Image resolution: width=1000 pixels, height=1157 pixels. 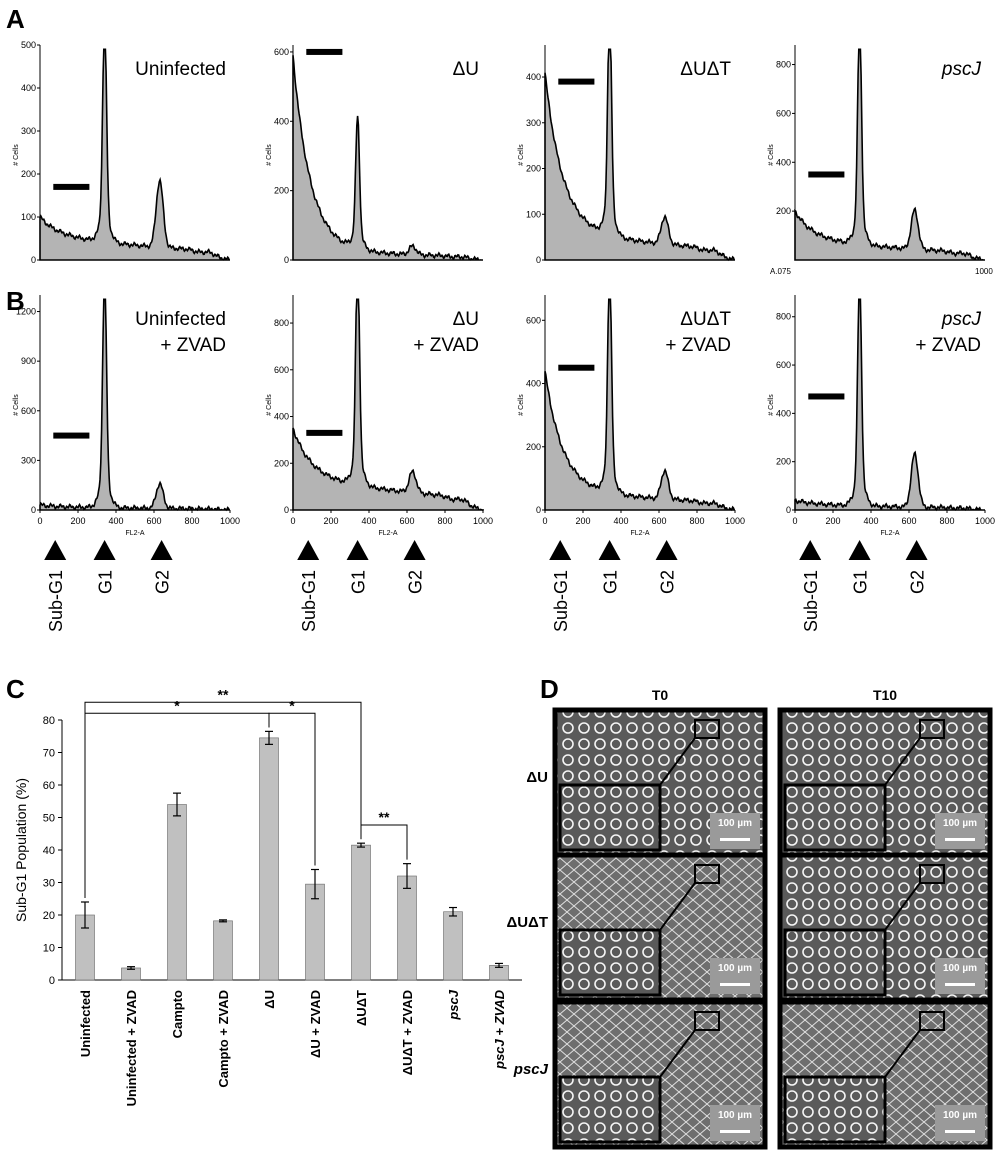 I want to click on panel-label-d: D, so click(x=549, y=689).